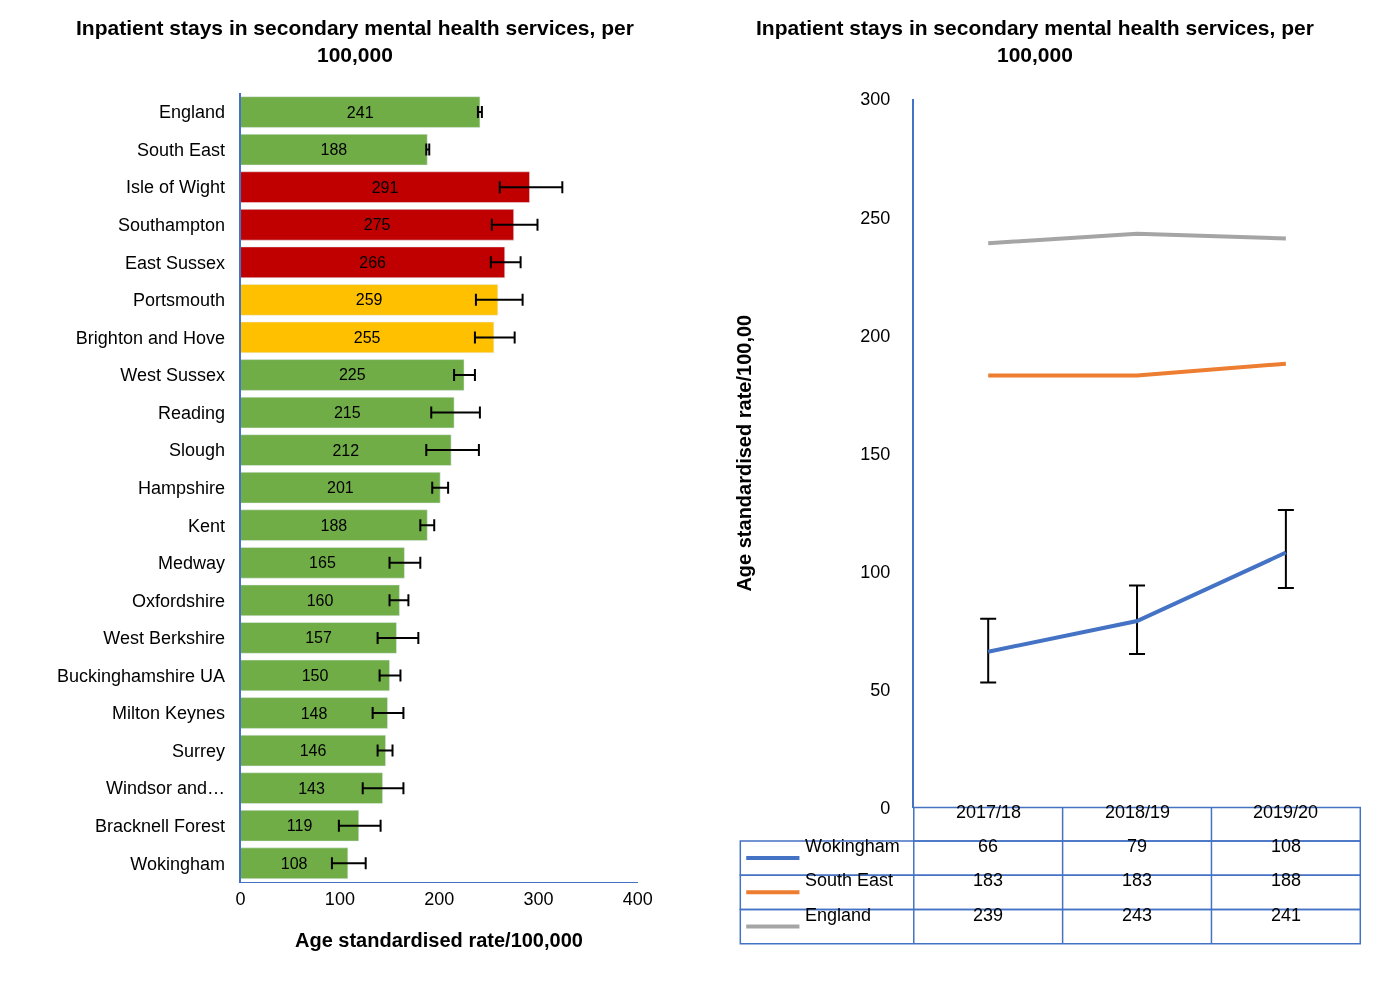  What do you see at coordinates (322, 563) in the screenshot?
I see `data-label: 165` at bounding box center [322, 563].